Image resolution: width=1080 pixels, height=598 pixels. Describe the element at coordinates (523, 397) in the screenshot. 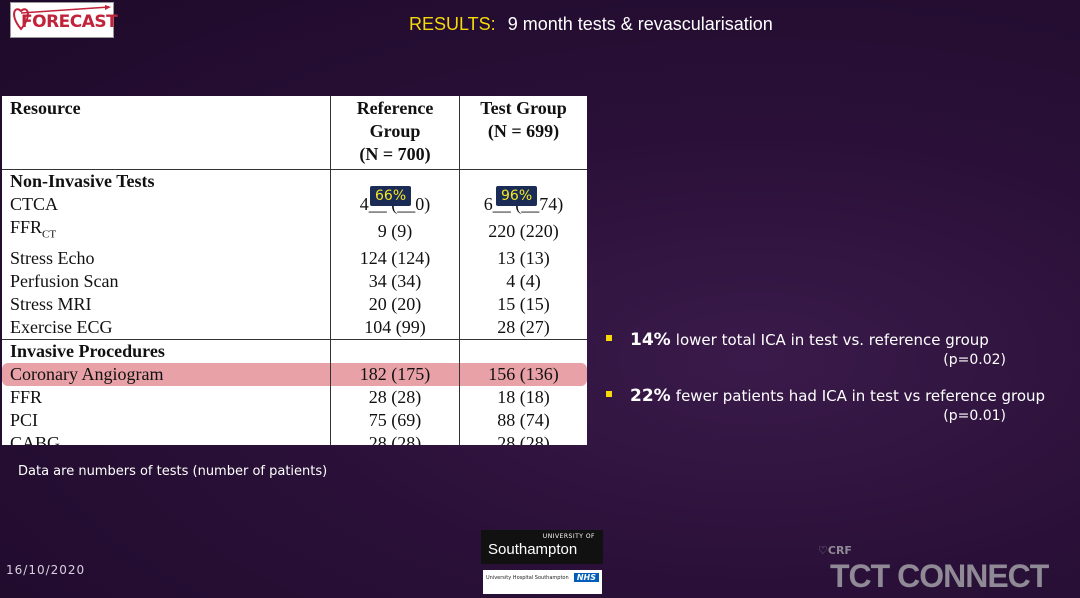

I see `row-test: 18 (18)` at that location.